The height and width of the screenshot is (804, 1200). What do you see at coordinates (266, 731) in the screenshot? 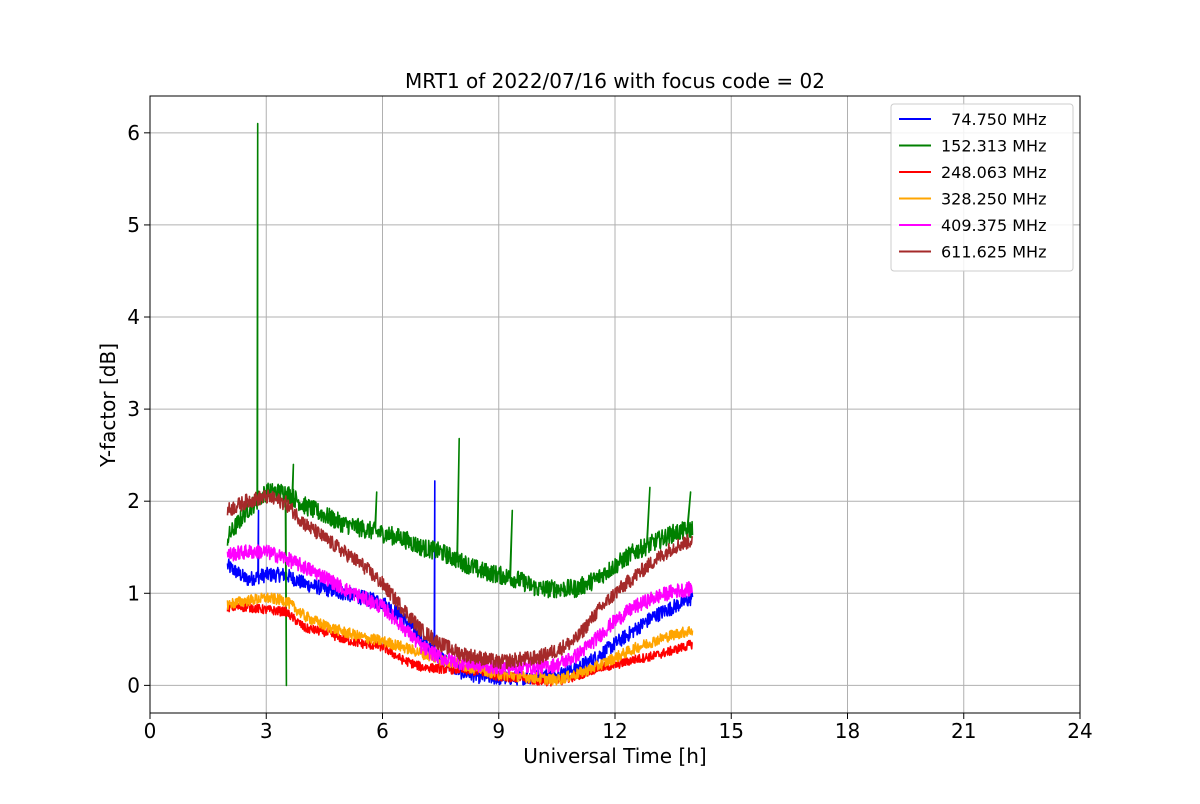
I see `x-tick-label: 3` at bounding box center [266, 731].